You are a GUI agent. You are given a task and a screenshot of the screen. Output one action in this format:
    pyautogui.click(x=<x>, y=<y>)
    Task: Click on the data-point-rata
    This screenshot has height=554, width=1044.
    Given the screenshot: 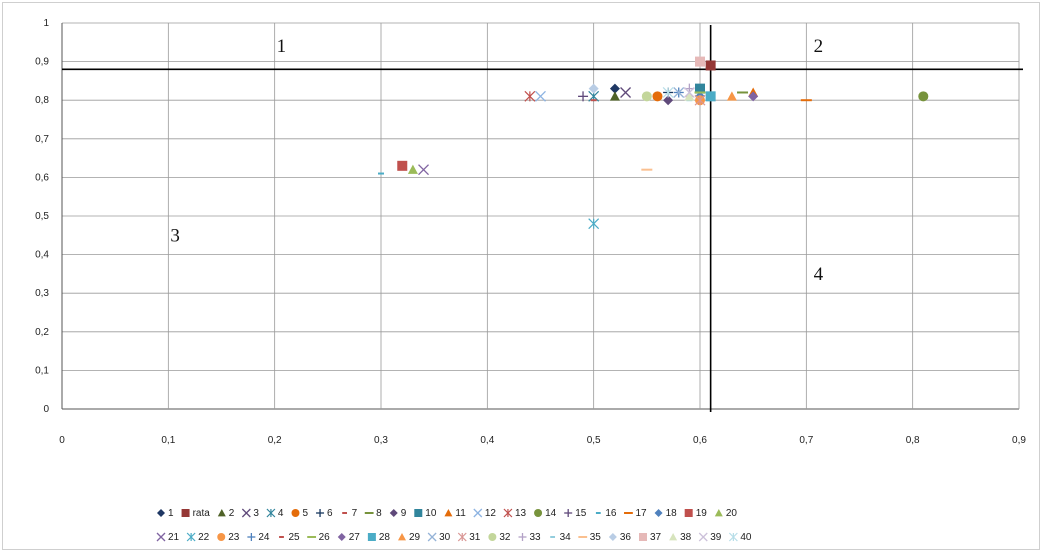 What is the action you would take?
    pyautogui.click(x=710, y=65)
    